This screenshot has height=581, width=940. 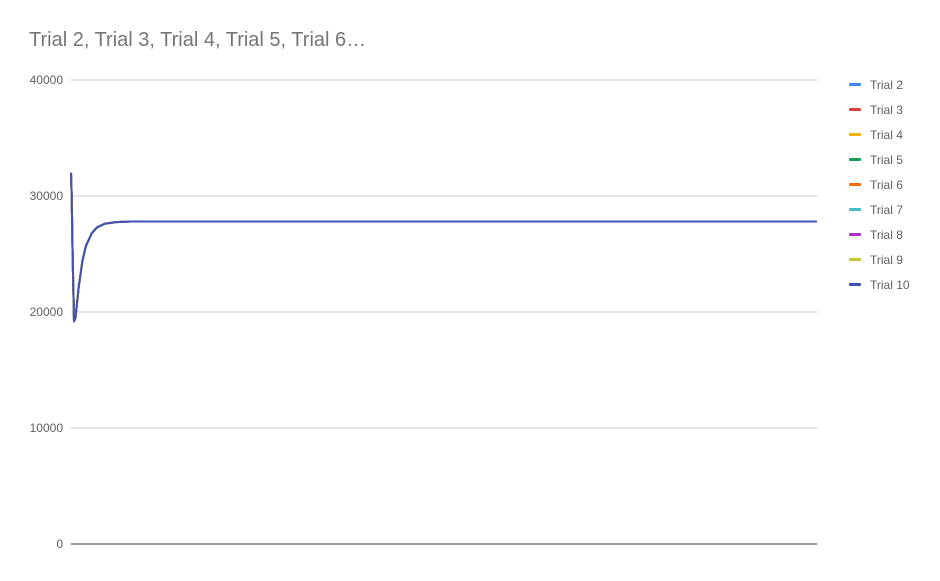 I want to click on y-tick-label: 20000, so click(x=47, y=312).